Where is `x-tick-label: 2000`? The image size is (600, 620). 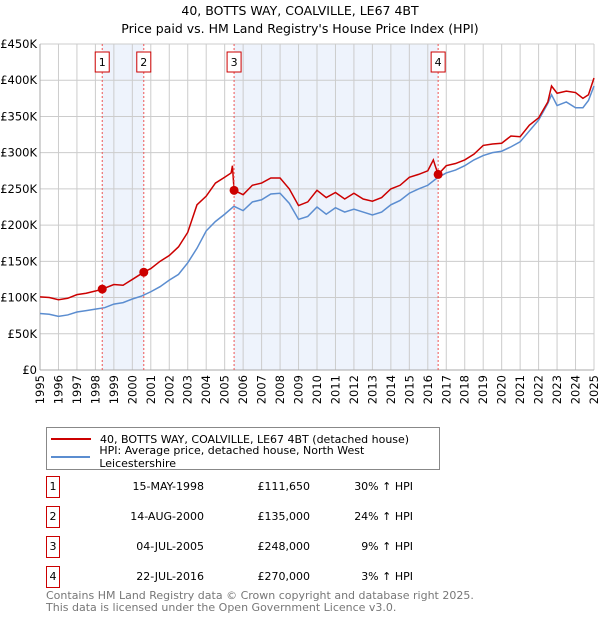
x-tick-label: 2000 is located at coordinates (132, 389).